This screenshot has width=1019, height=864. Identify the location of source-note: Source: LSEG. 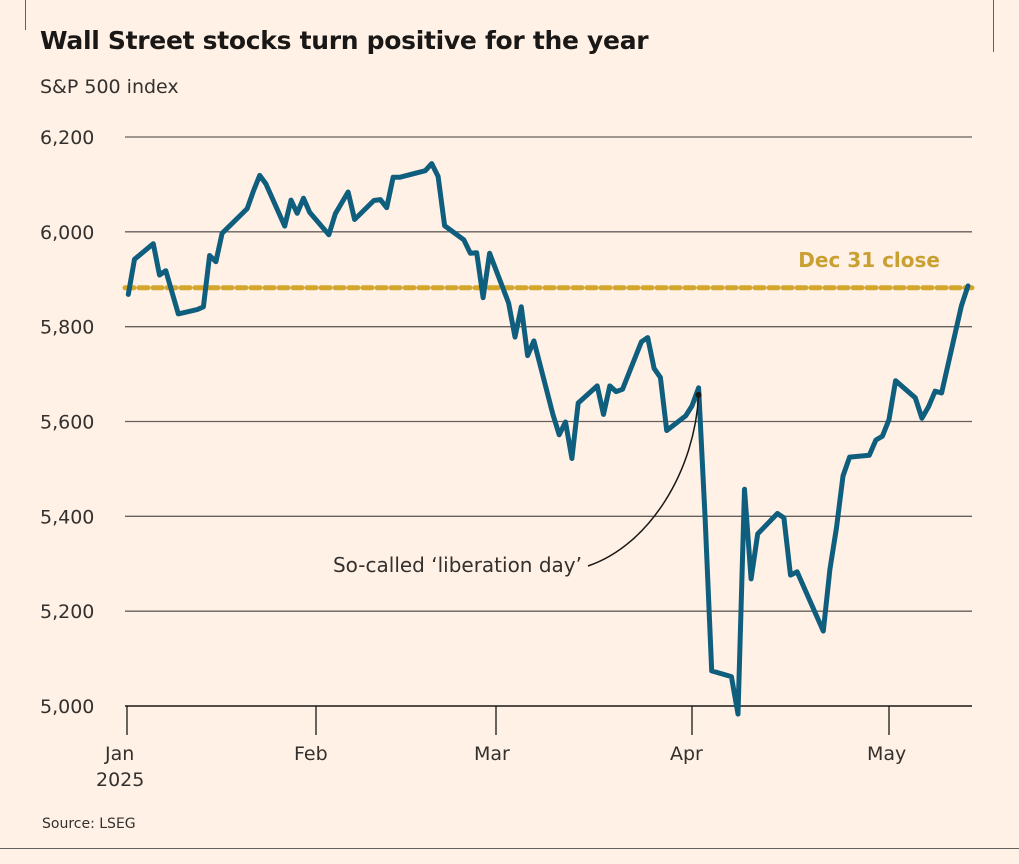
(89, 824).